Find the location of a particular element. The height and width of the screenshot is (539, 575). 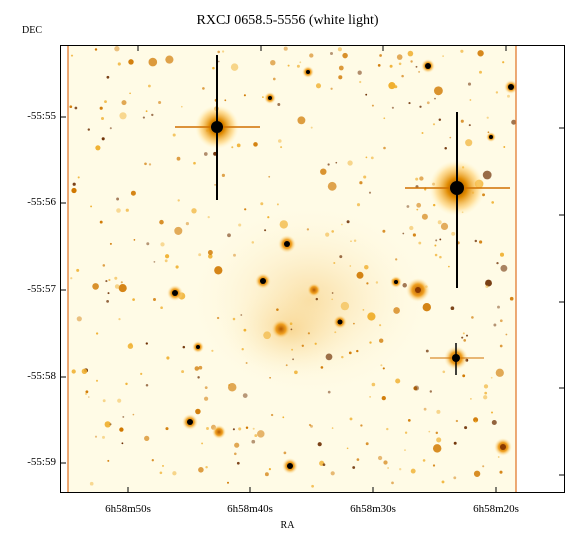

ra-tick-4: 6h58m20s is located at coordinates (496, 509).